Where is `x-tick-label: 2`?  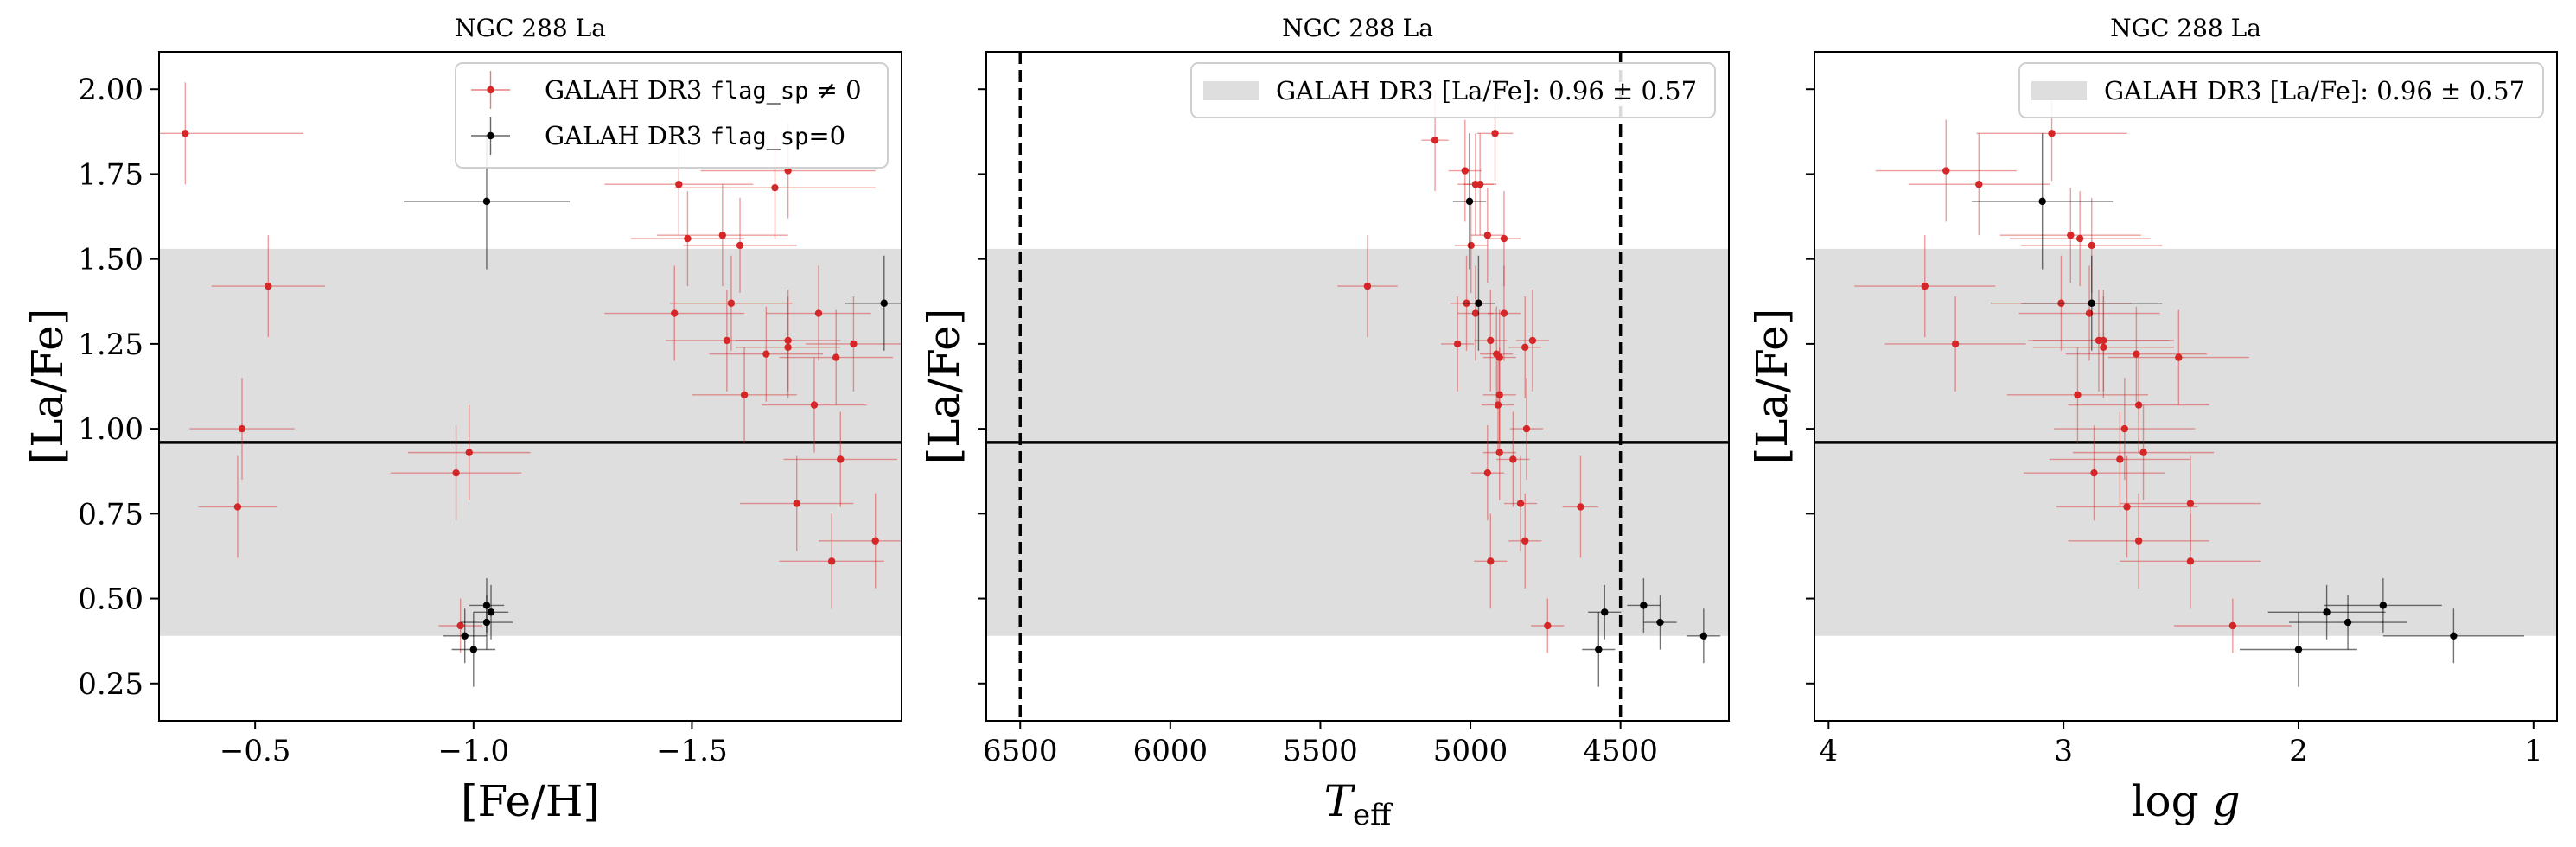
x-tick-label: 2 is located at coordinates (2298, 751).